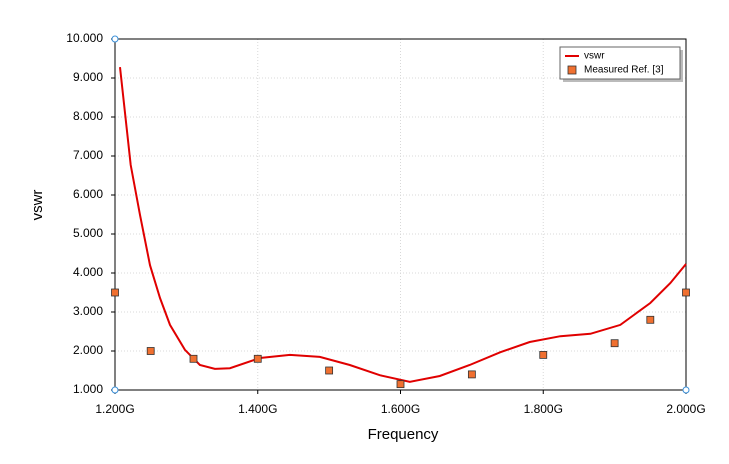 Image resolution: width=729 pixels, height=464 pixels. What do you see at coordinates (624, 70) in the screenshot?
I see `legend-label: Measured Ref. [3]` at bounding box center [624, 70].